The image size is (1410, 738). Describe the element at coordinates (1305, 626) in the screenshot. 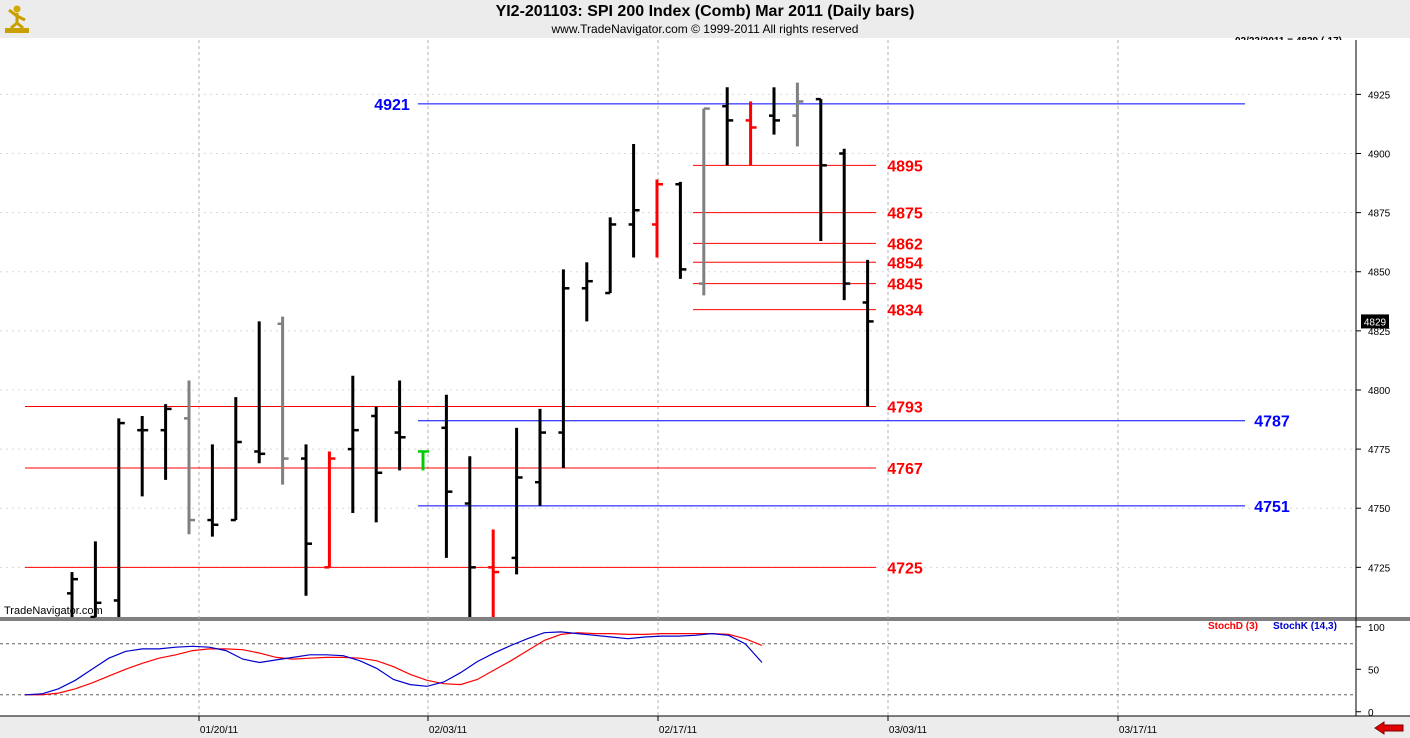

I see `stochastic-legend-blue: StochK (14,3)` at that location.